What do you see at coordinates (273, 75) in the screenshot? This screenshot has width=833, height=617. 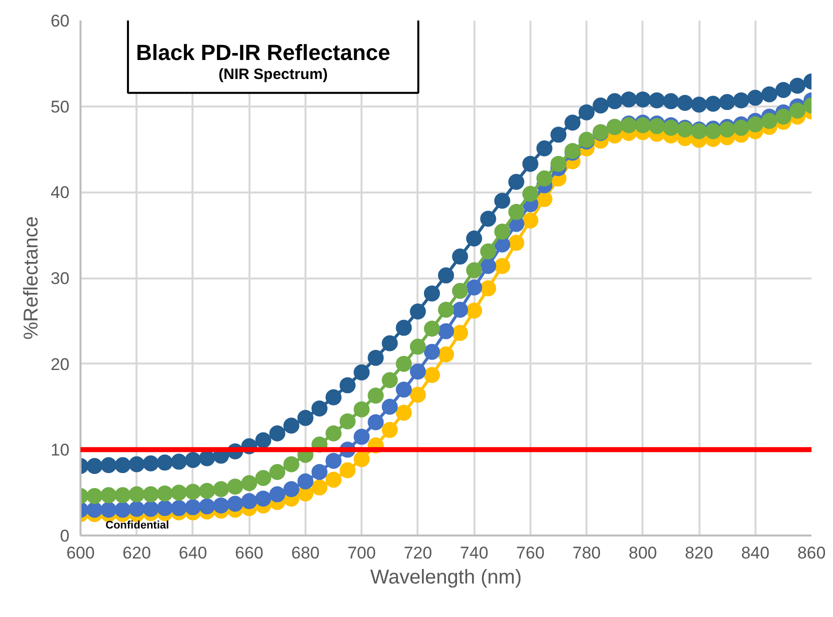 I see `text: (NIR Spectrum)` at bounding box center [273, 75].